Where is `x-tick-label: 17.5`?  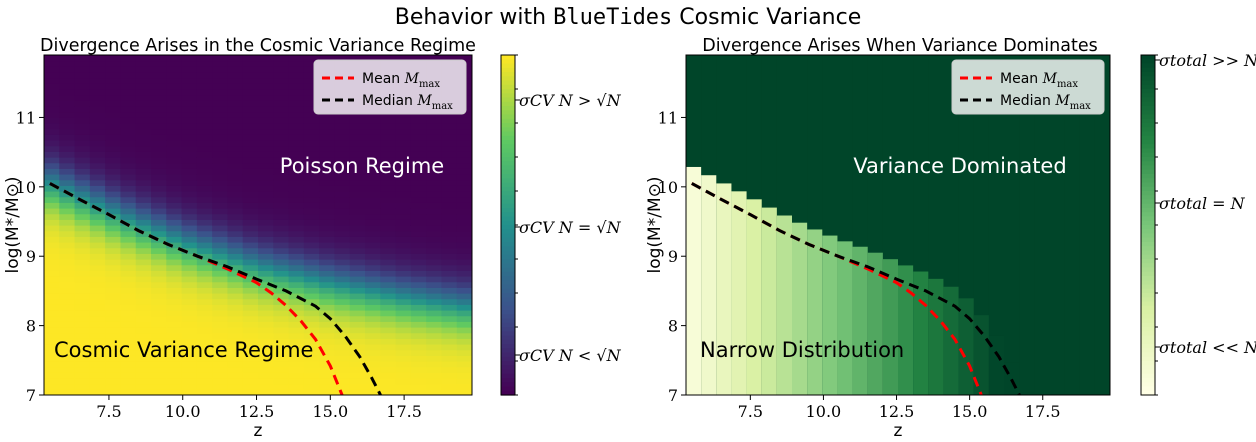
x-tick-label: 17.5 is located at coordinates (1043, 411).